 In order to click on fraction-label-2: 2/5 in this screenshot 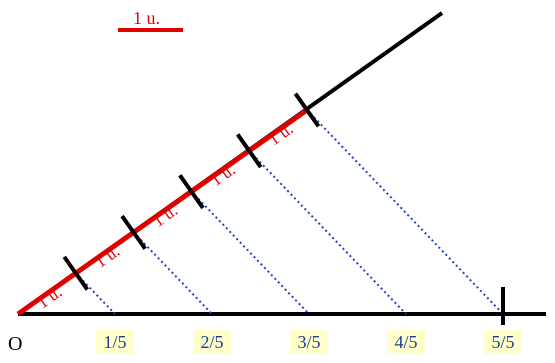, I will do `click(211, 342)`.